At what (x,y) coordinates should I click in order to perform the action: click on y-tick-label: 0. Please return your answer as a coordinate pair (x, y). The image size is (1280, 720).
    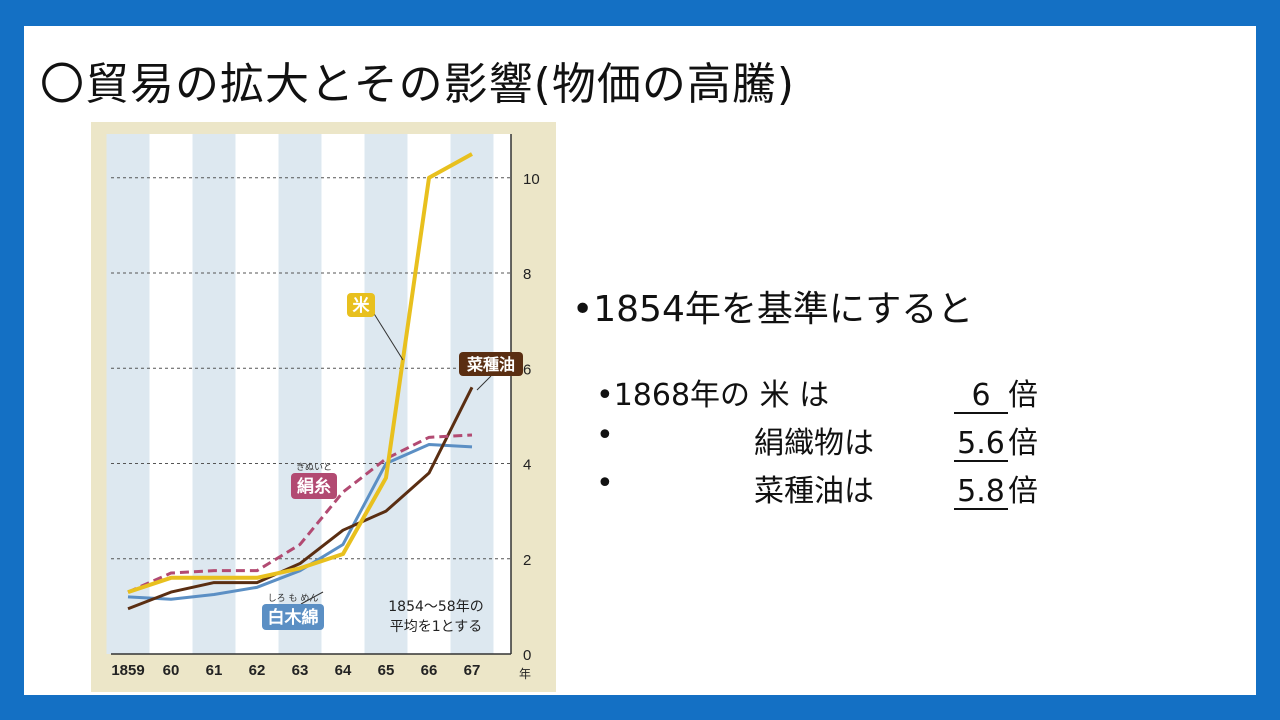
    Looking at the image, I should click on (527, 655).